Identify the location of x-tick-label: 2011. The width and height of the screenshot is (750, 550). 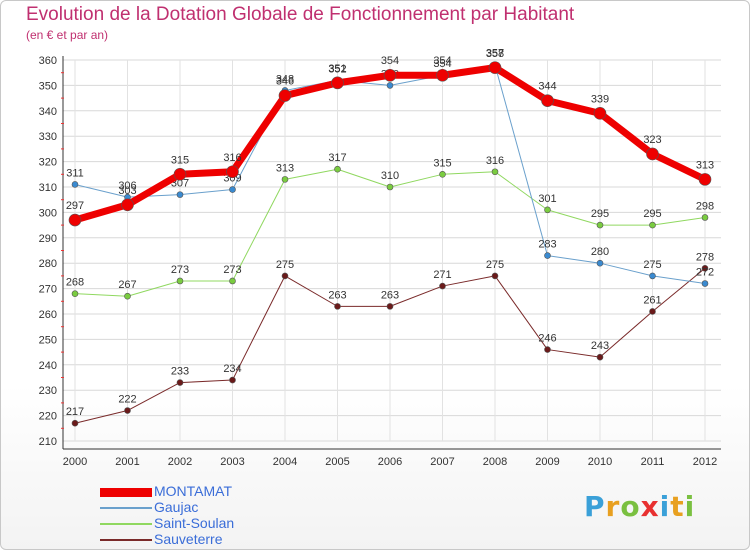
(653, 462).